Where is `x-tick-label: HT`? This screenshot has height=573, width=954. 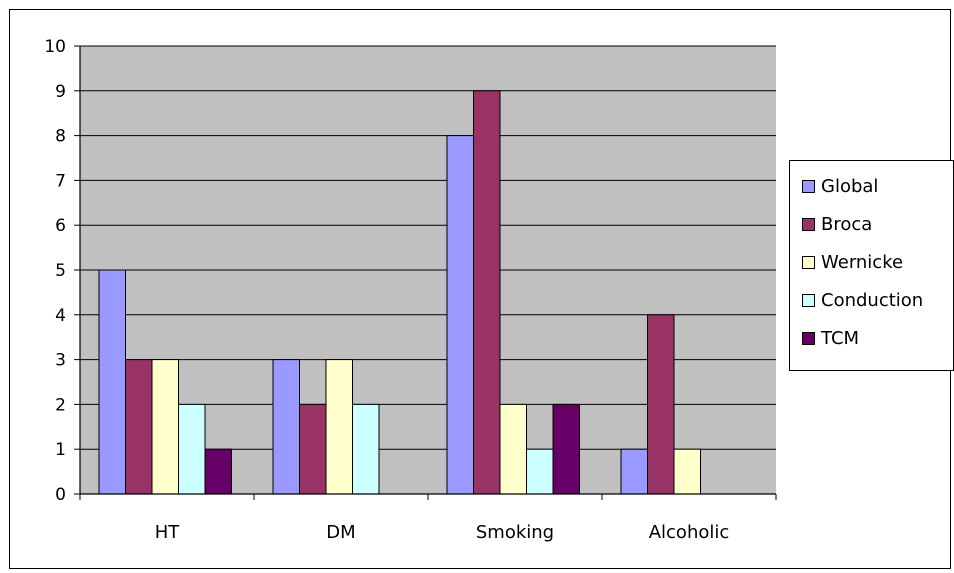
x-tick-label: HT is located at coordinates (168, 532).